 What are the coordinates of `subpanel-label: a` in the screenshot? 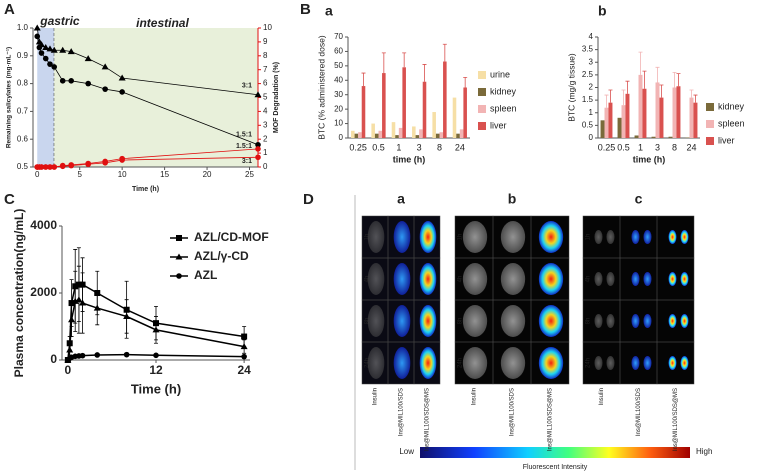 It's located at (329, 11).